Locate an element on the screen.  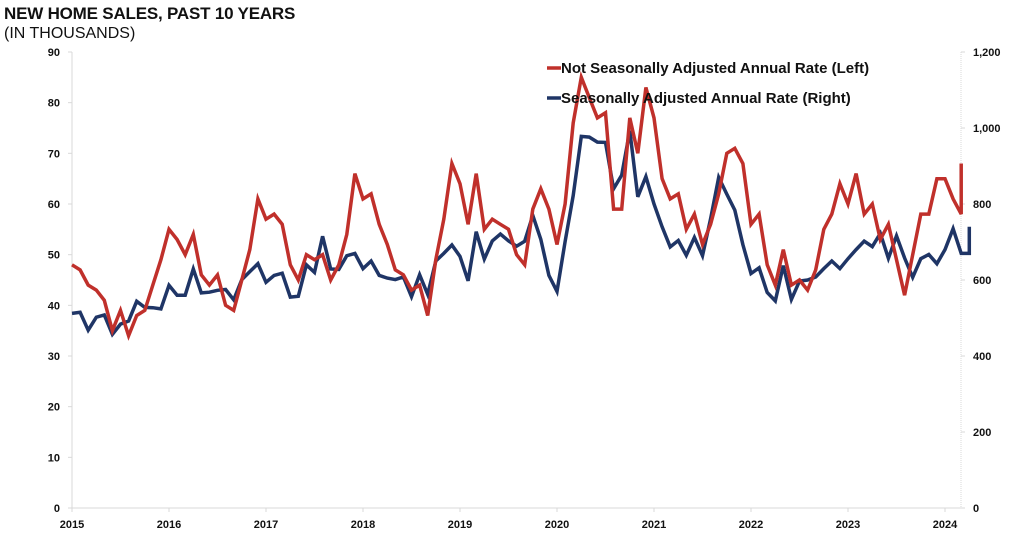
chart-title: NEW HOME SALES, PAST 10 YEARS is located at coordinates (150, 13).